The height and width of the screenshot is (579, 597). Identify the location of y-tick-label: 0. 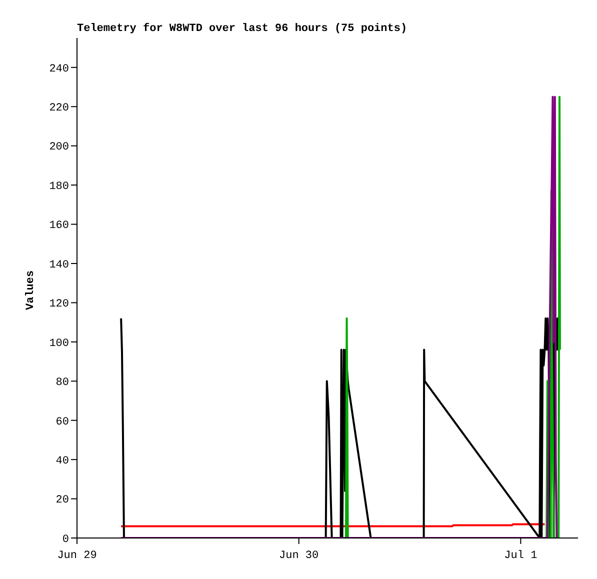
(65, 540).